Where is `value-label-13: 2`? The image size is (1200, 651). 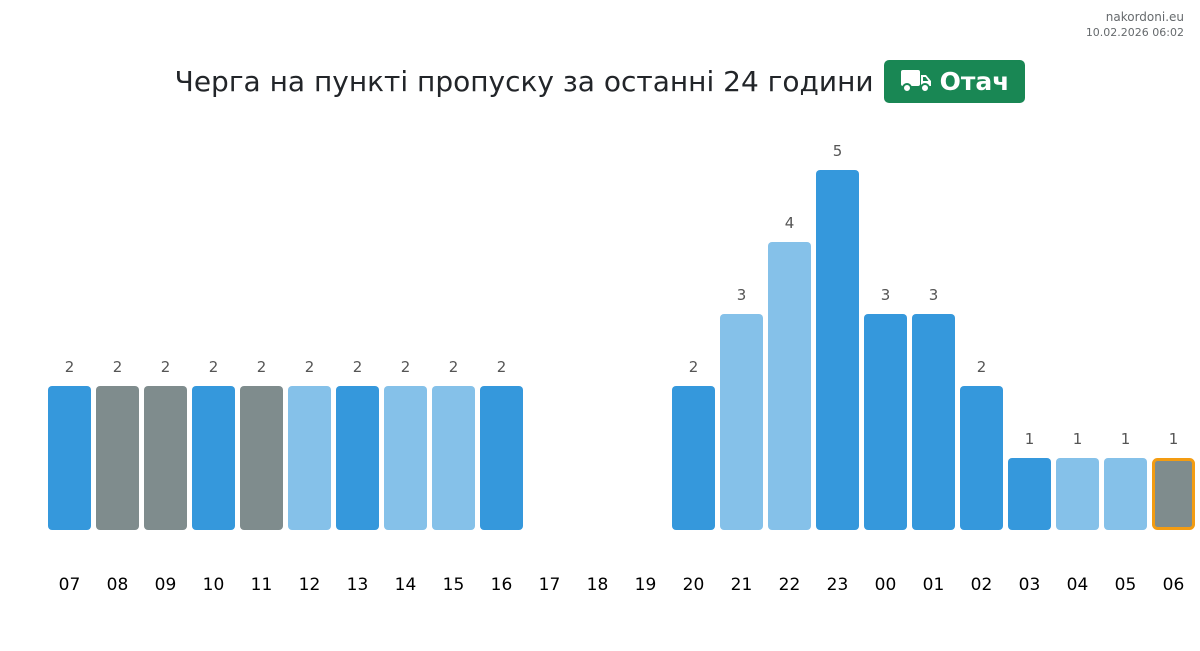
value-label-13: 2 is located at coordinates (358, 367).